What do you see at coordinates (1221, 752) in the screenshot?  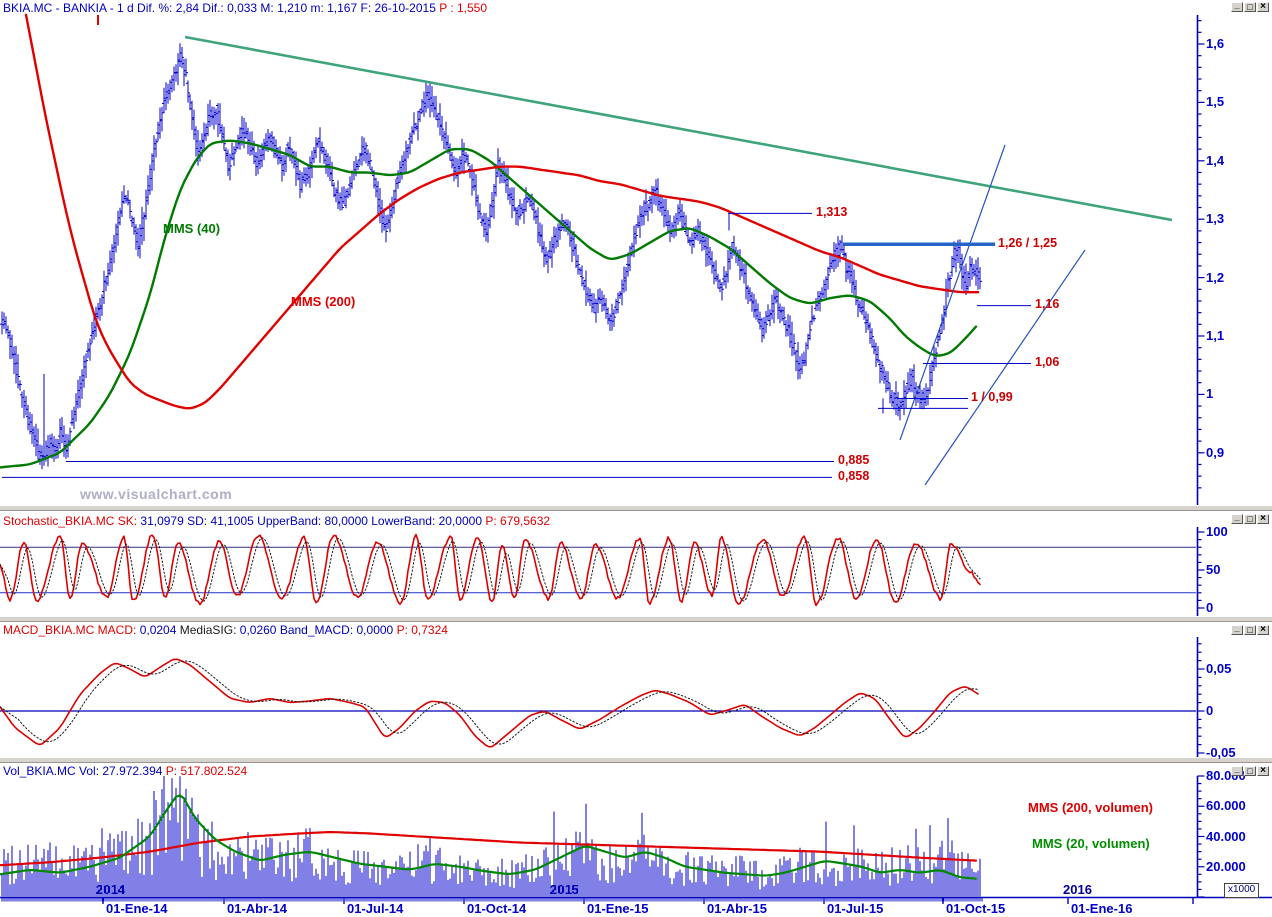 I see `y-tick-label: -0,05` at bounding box center [1221, 752].